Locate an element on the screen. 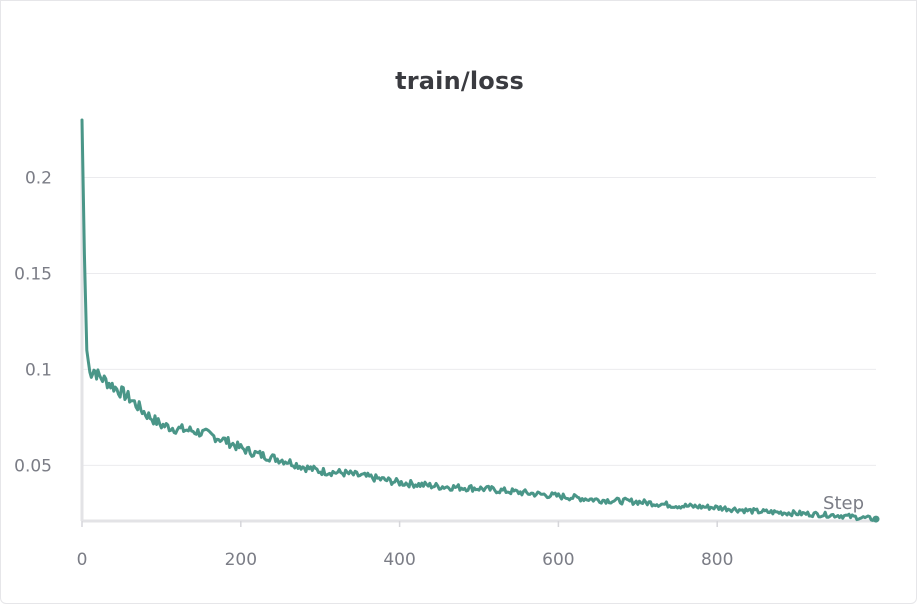 This screenshot has height=610, width=922. x-tick-label: 400 is located at coordinates (399, 560).